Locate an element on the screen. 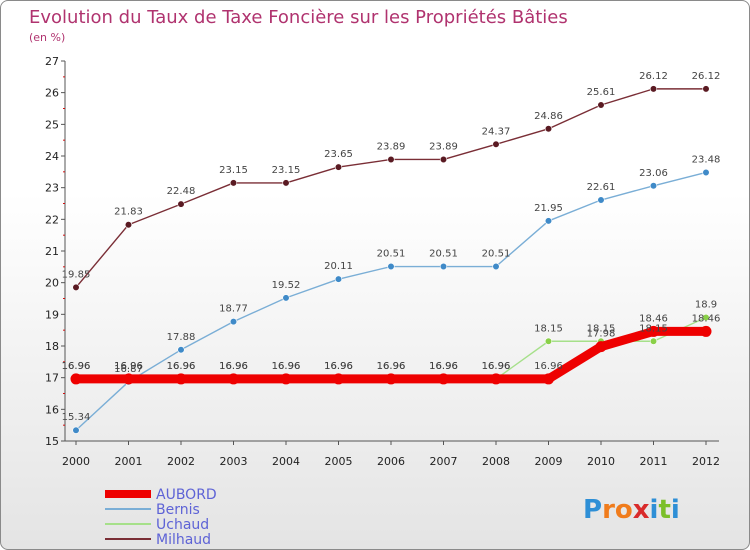 This screenshot has height=550, width=750. data-label-bernis: 22.61 is located at coordinates (601, 187).